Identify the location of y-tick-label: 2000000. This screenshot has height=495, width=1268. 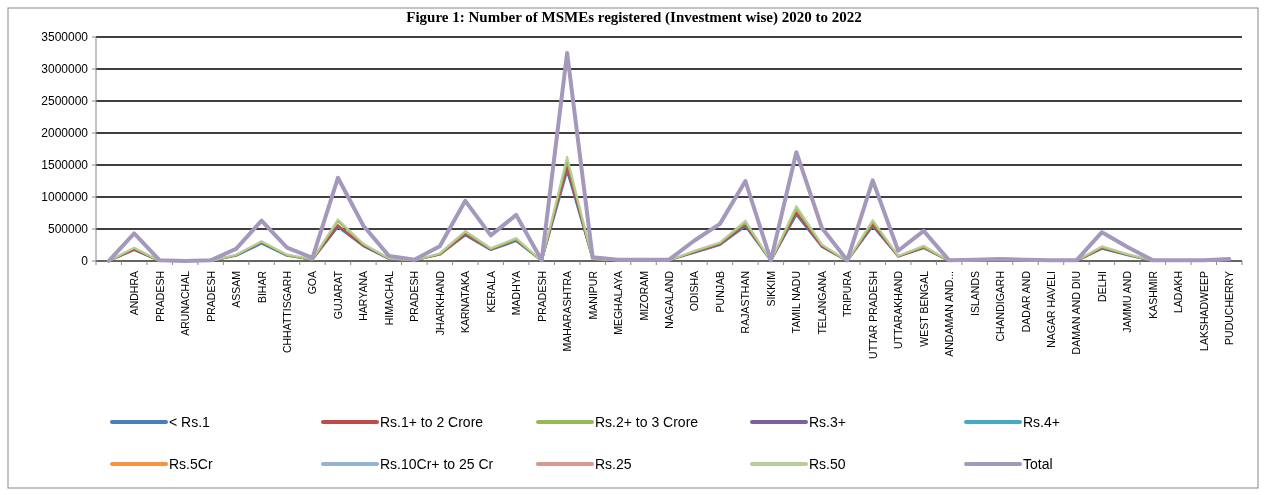
(65, 133).